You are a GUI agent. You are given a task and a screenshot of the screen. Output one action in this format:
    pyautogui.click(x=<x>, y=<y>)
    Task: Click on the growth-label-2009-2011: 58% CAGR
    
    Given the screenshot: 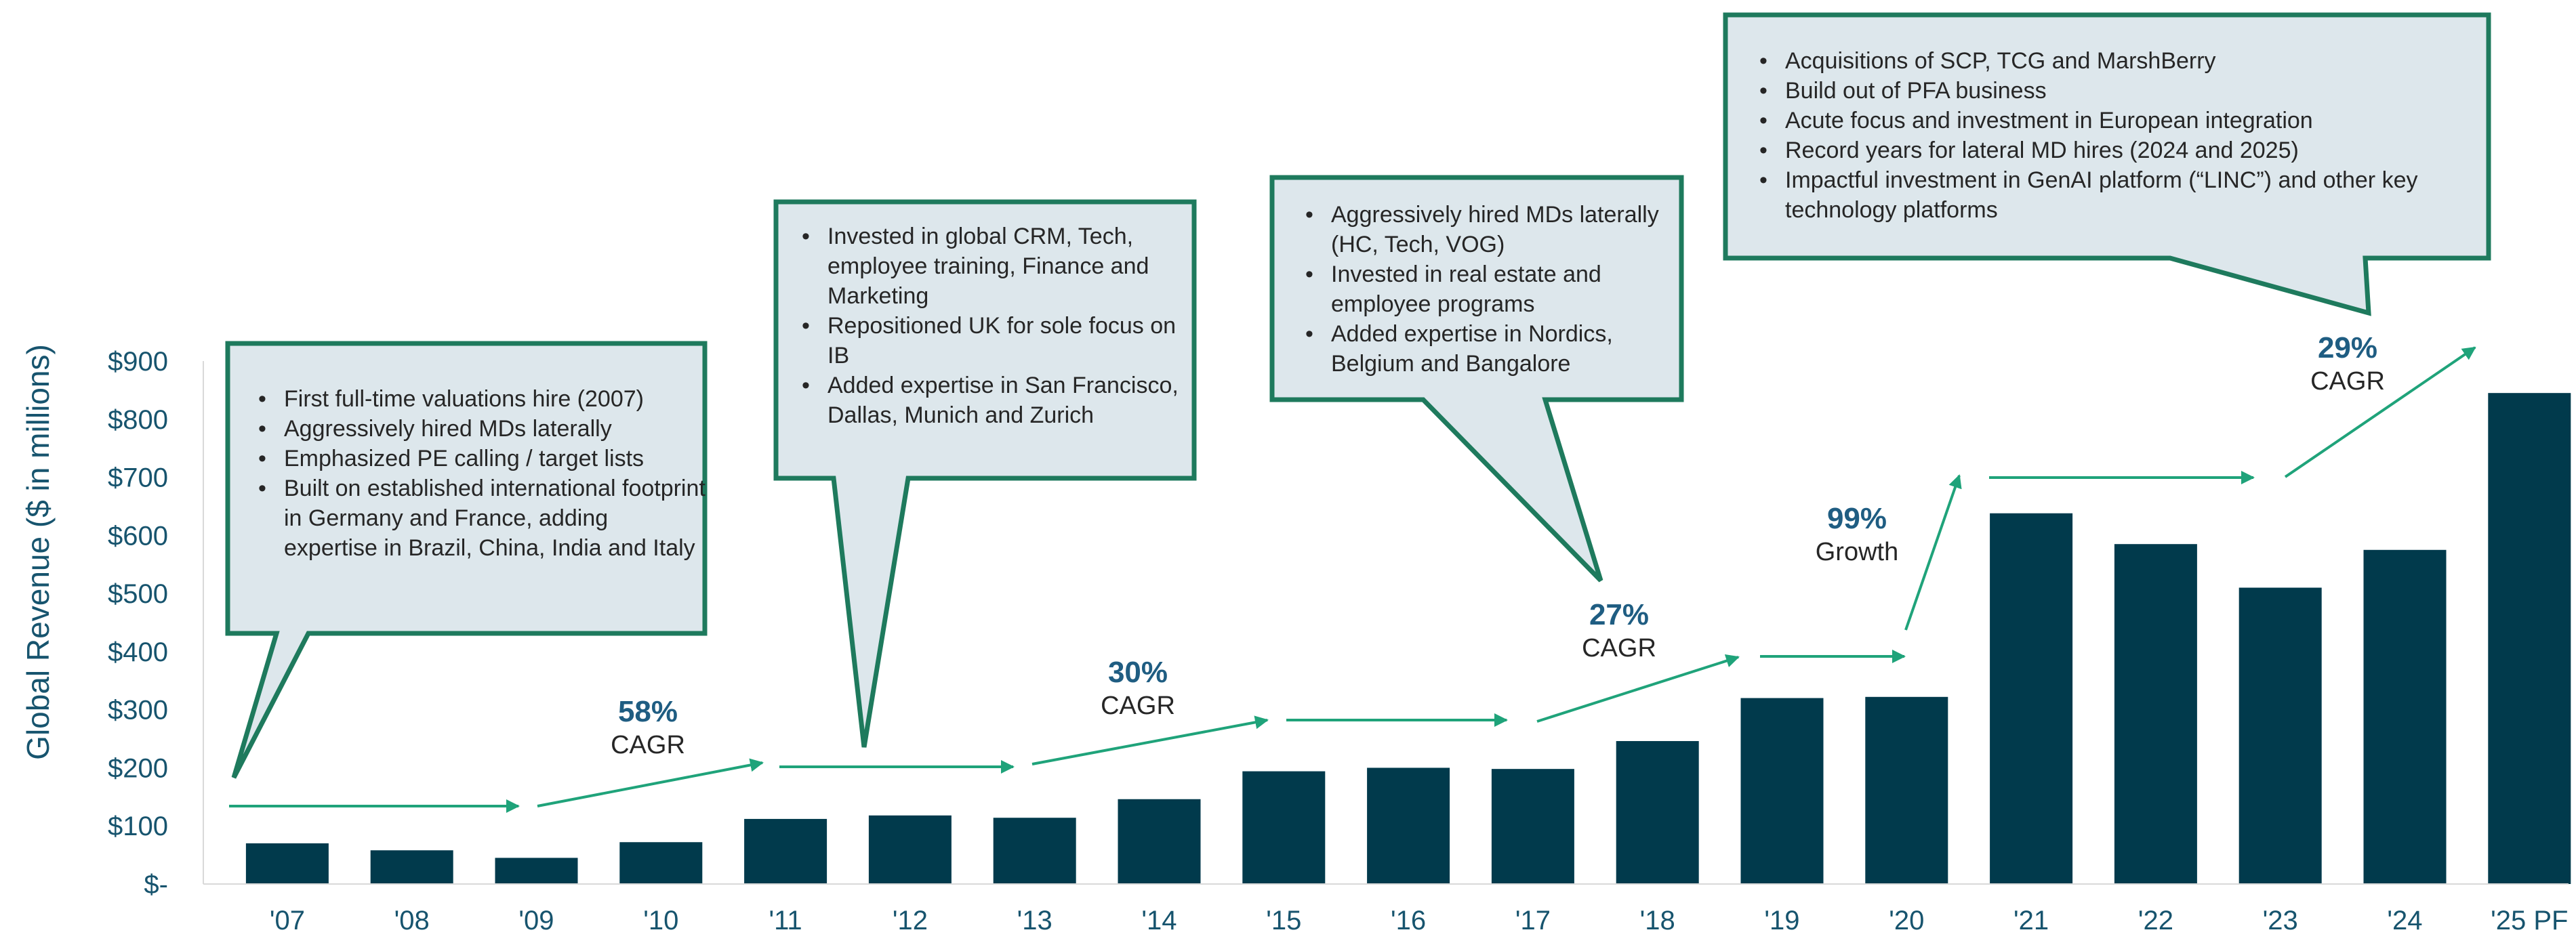 What is the action you would take?
    pyautogui.click(x=648, y=727)
    